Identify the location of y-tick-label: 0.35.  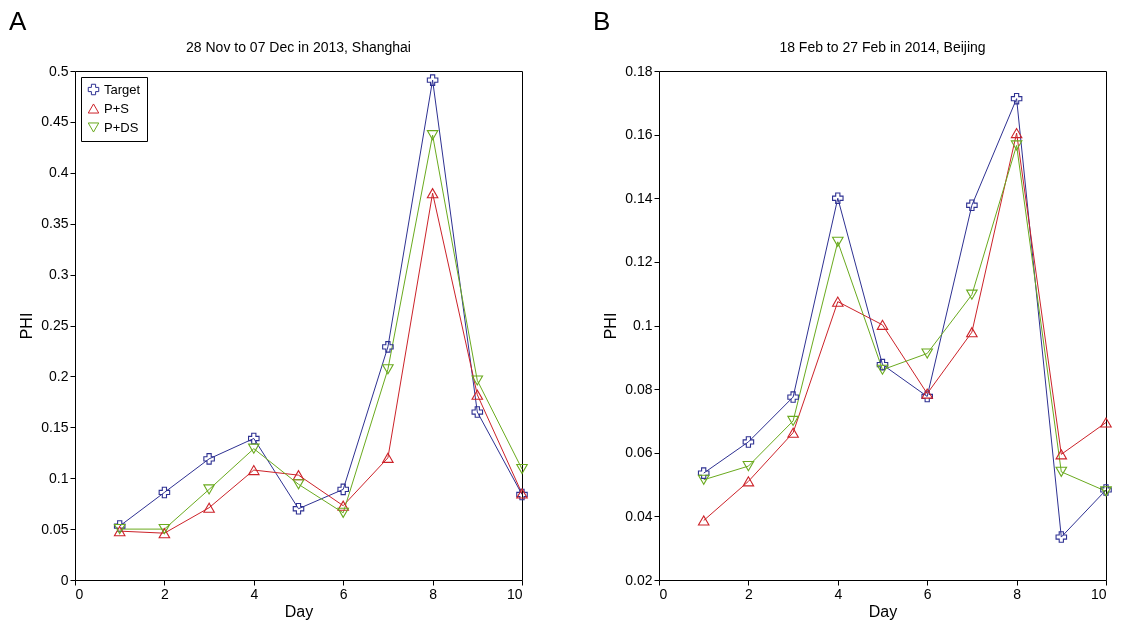
(55, 223).